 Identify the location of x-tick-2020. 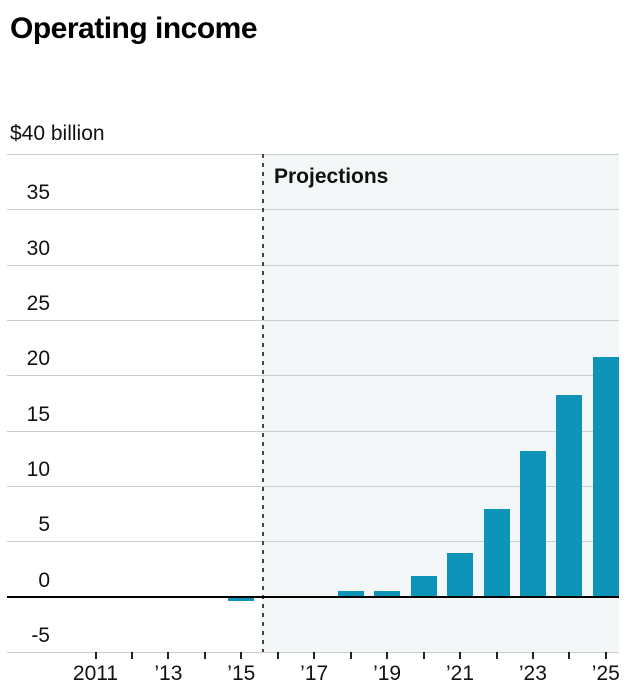
(423, 655).